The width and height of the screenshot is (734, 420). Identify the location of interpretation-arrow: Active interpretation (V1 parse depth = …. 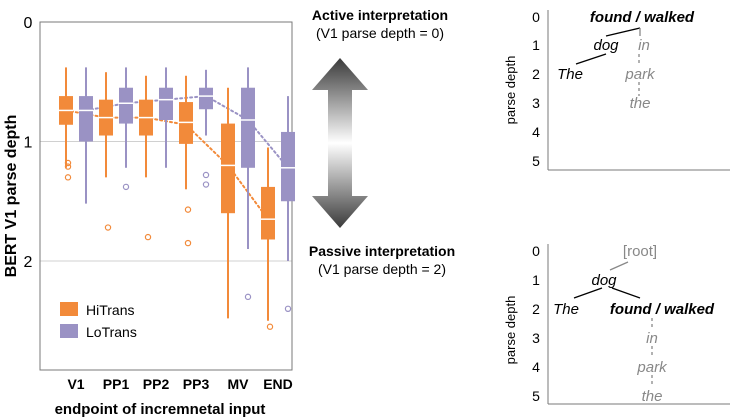
(382, 142).